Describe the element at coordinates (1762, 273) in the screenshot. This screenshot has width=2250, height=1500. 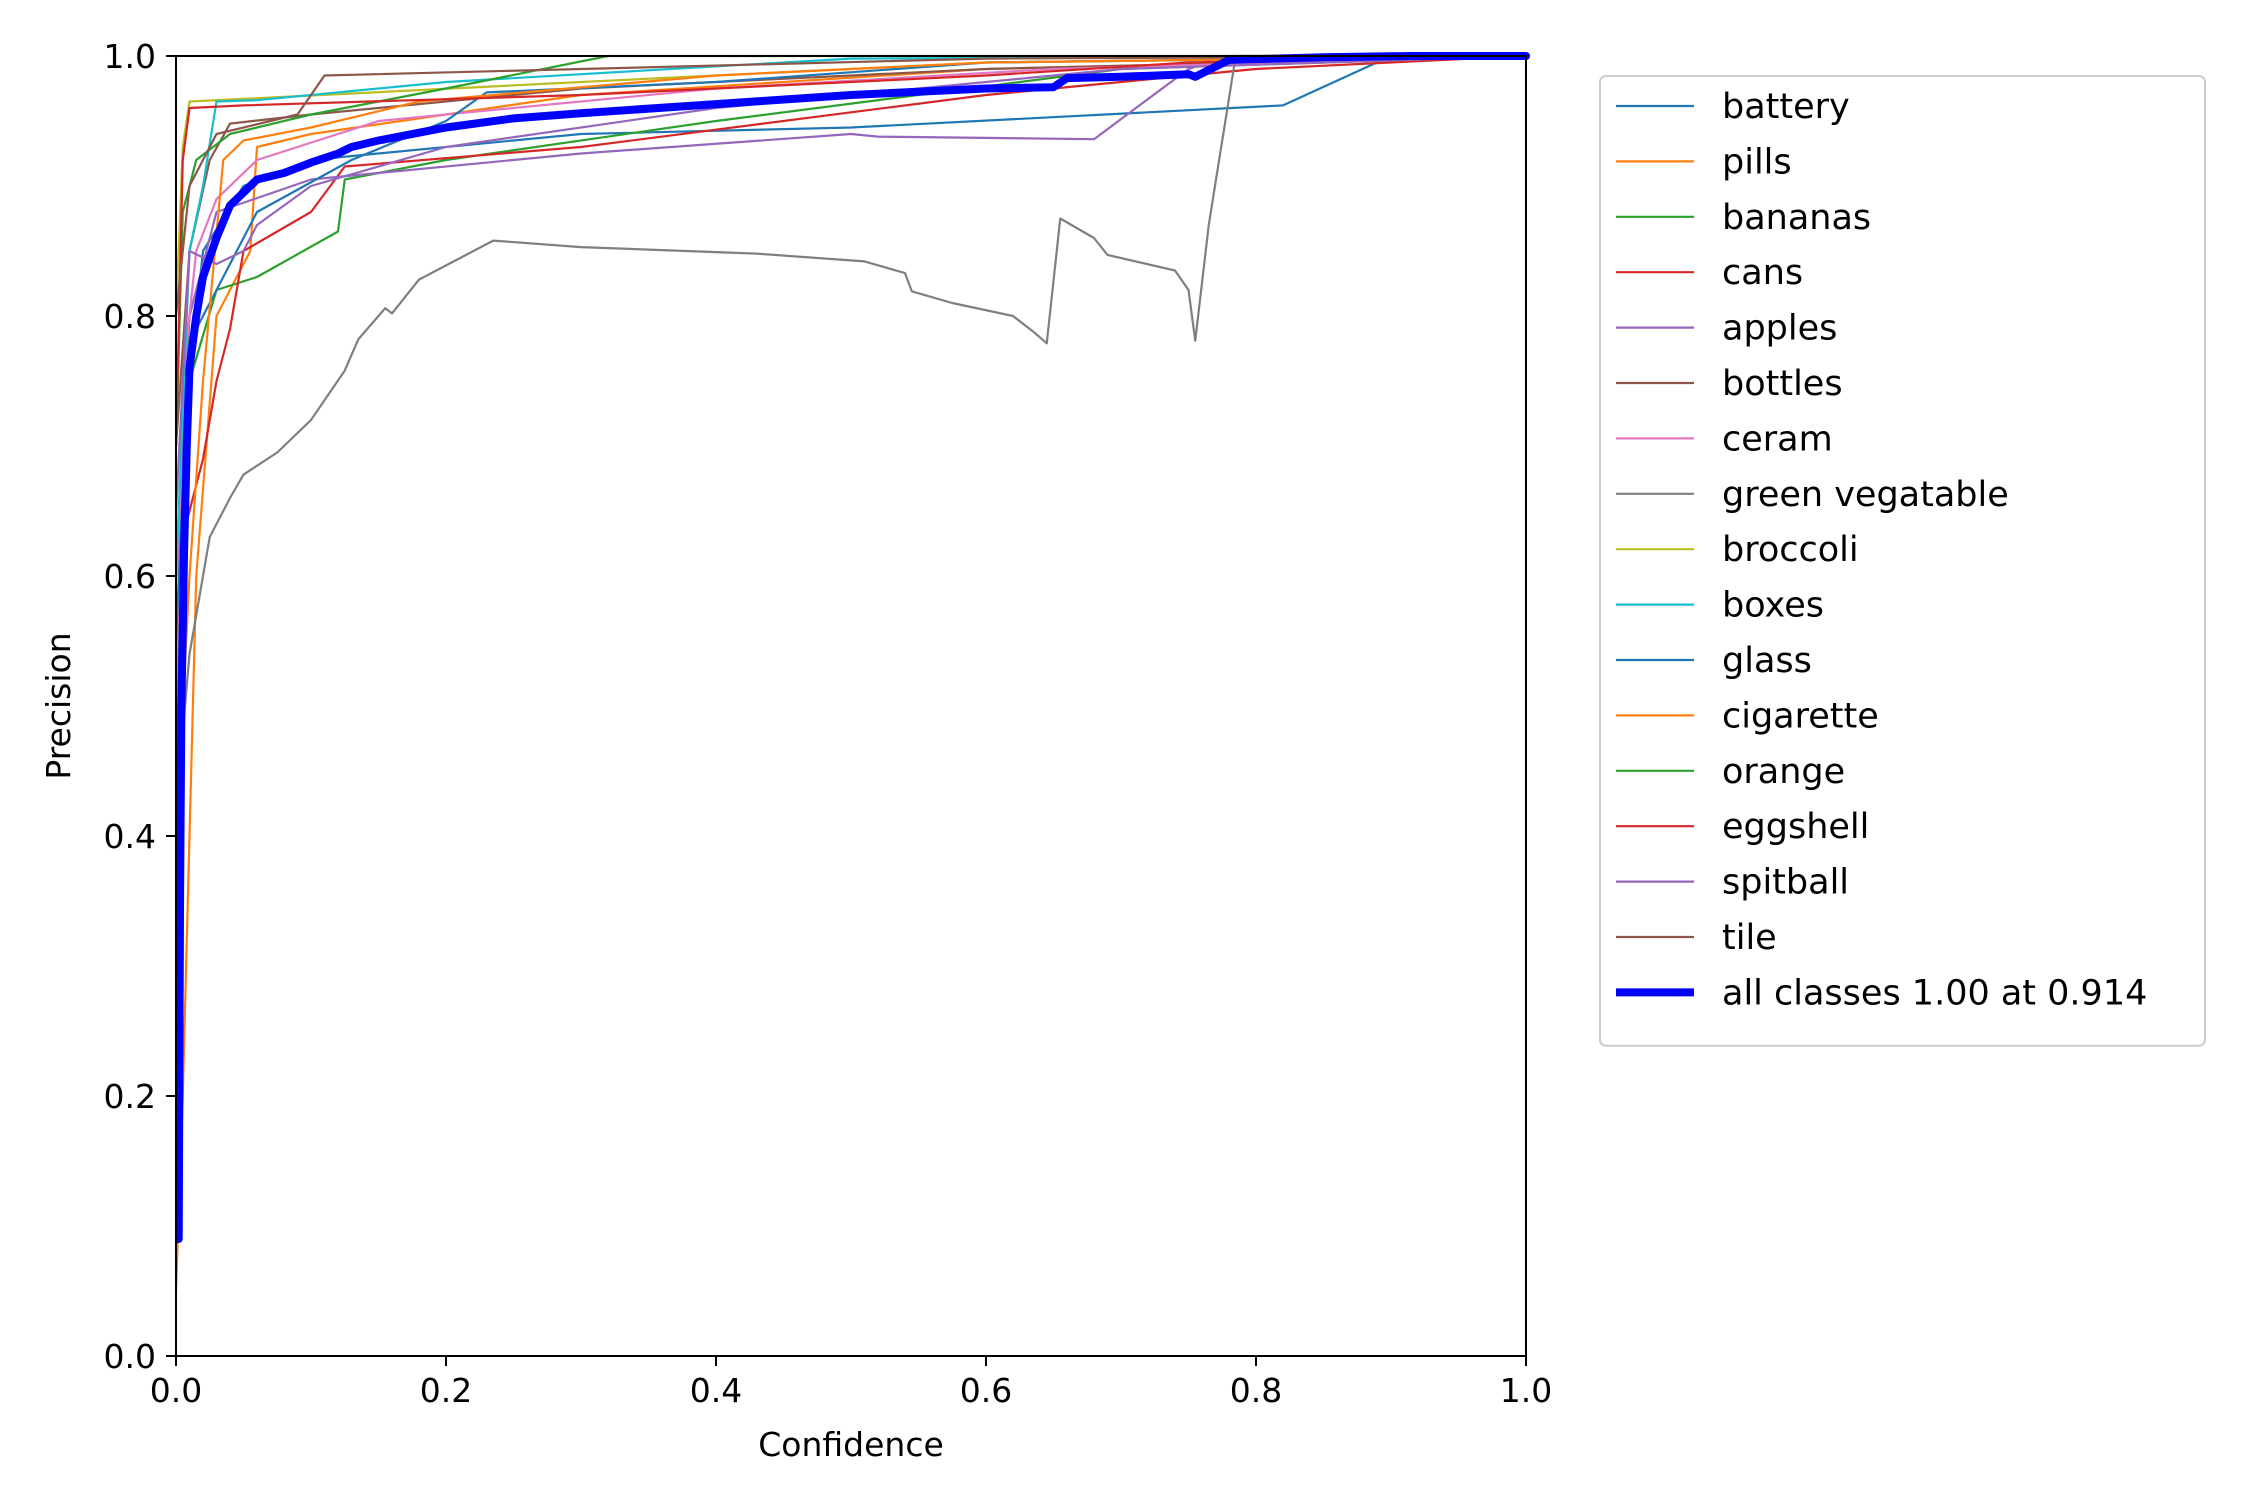
I see `legend-entry-label: cans` at that location.